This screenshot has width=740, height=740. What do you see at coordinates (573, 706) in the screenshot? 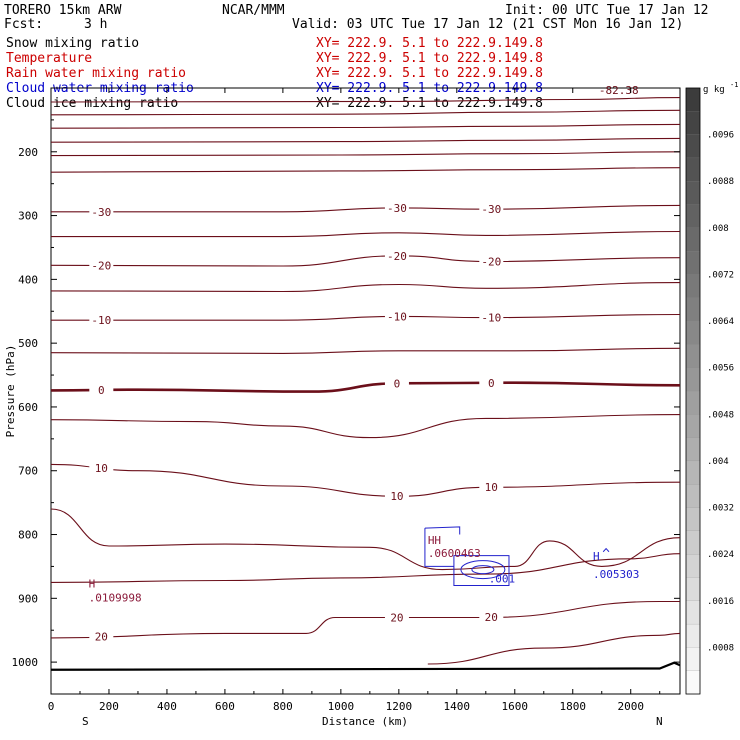
I see `x-tick-label: 1800` at bounding box center [573, 706].